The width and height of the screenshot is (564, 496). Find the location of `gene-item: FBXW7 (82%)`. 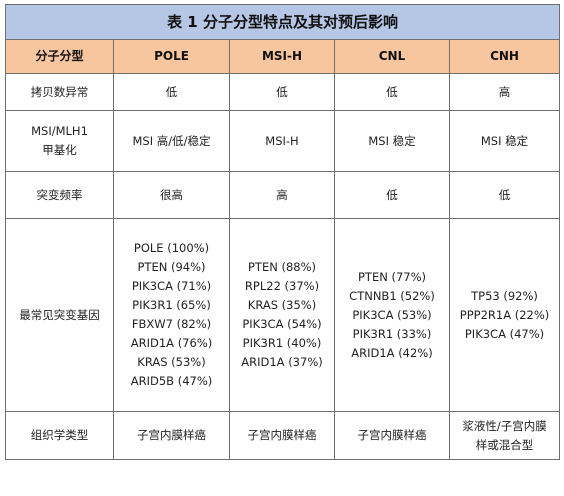

gene-item: FBXW7 (82%) is located at coordinates (171, 324).